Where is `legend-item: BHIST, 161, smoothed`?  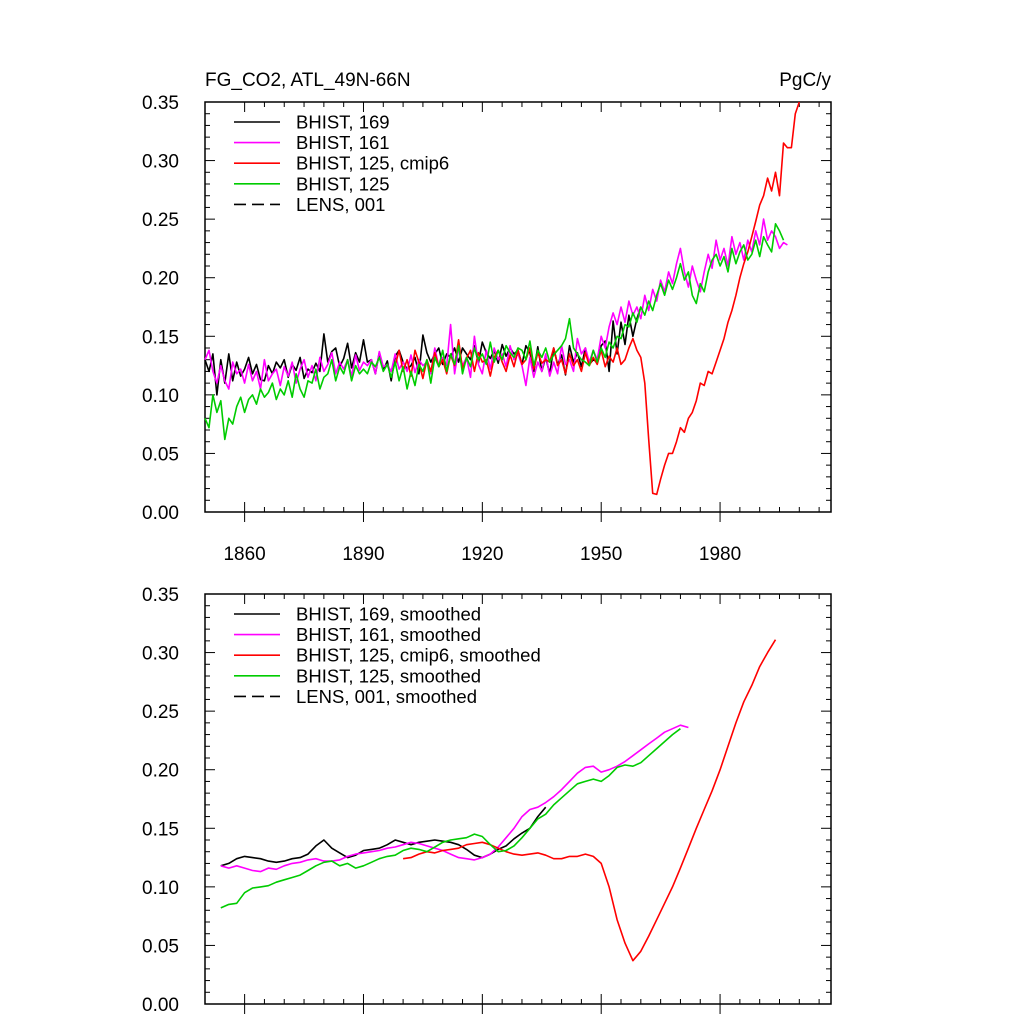 legend-item: BHIST, 161, smoothed is located at coordinates (357, 634).